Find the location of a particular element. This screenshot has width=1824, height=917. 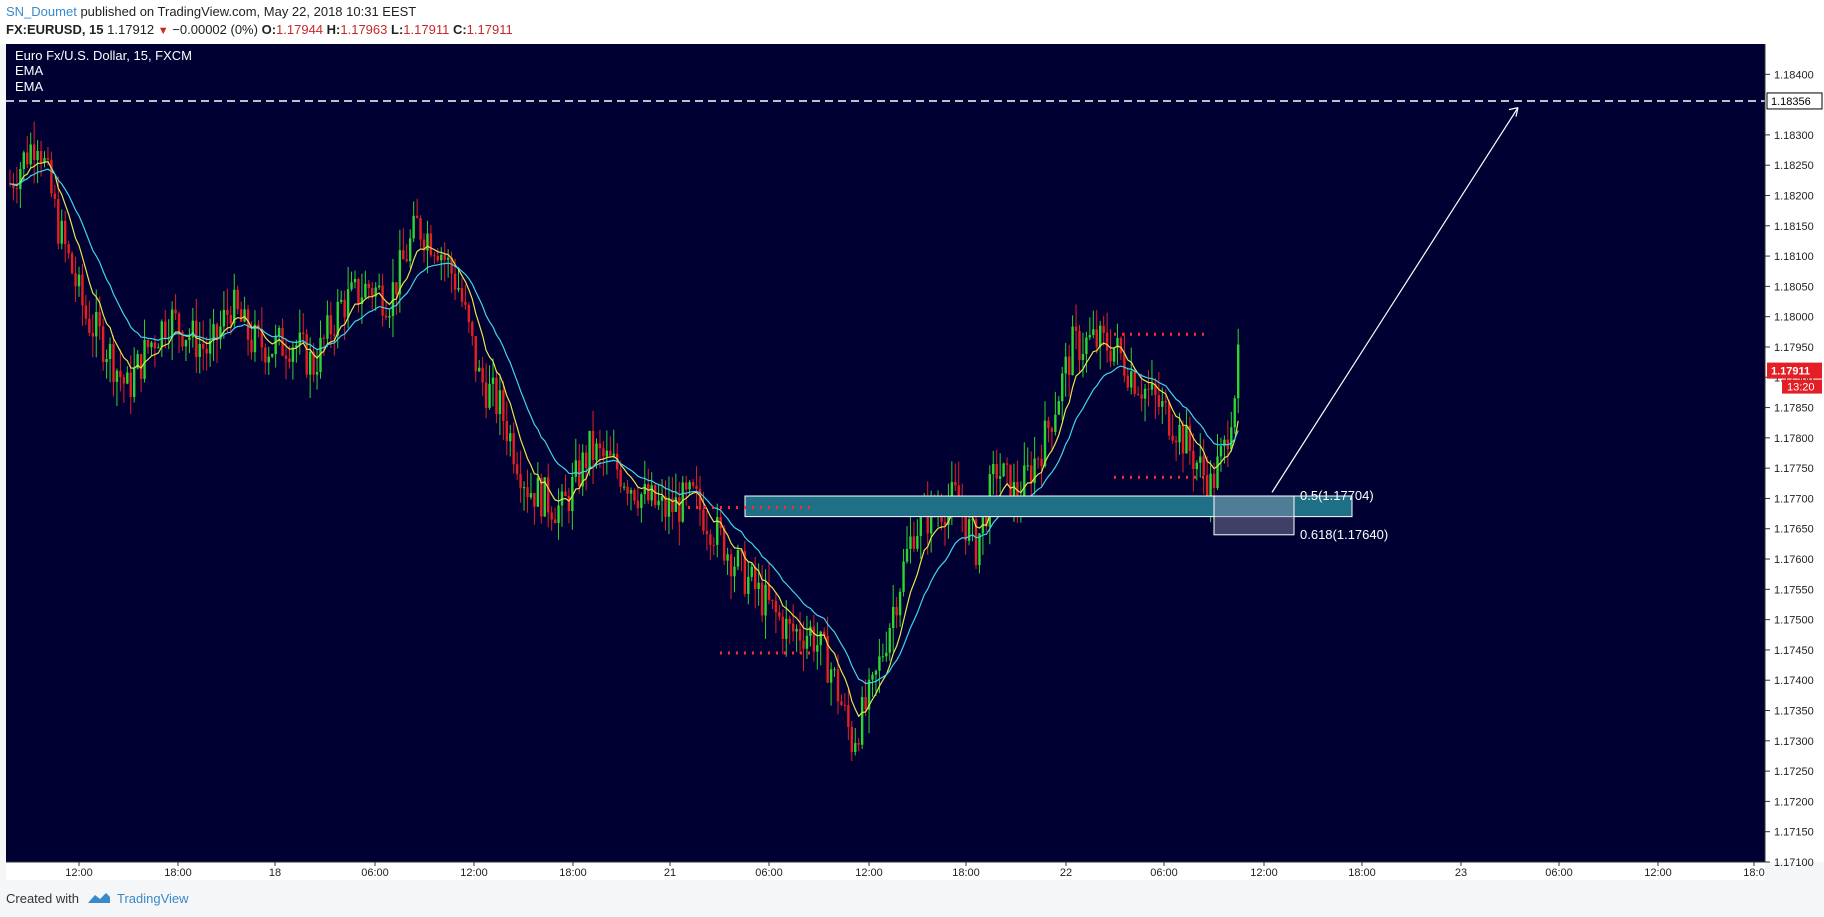

last-price-box is located at coordinates (1794, 370).